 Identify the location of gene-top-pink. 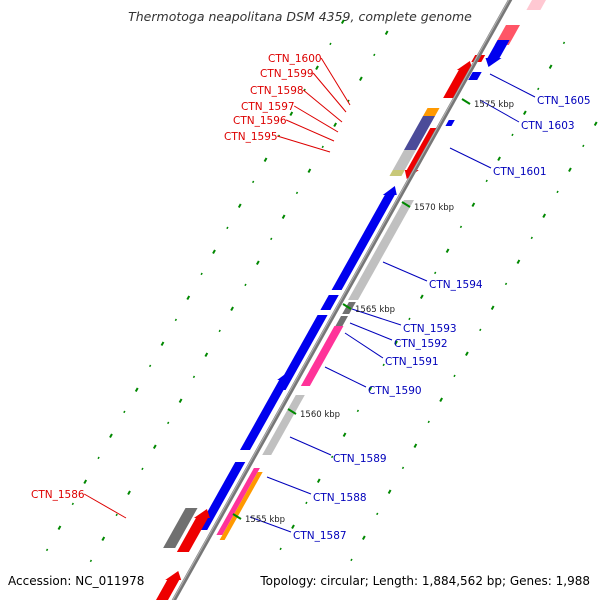
(536, 5).